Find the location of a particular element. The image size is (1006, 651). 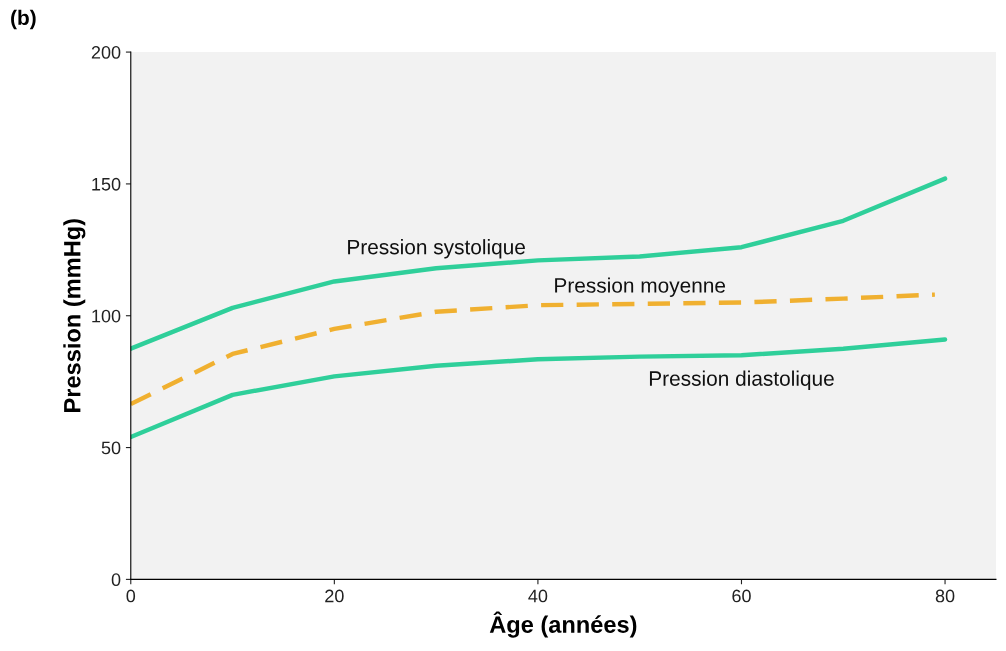

y-tick-label: 200 is located at coordinates (106, 52).